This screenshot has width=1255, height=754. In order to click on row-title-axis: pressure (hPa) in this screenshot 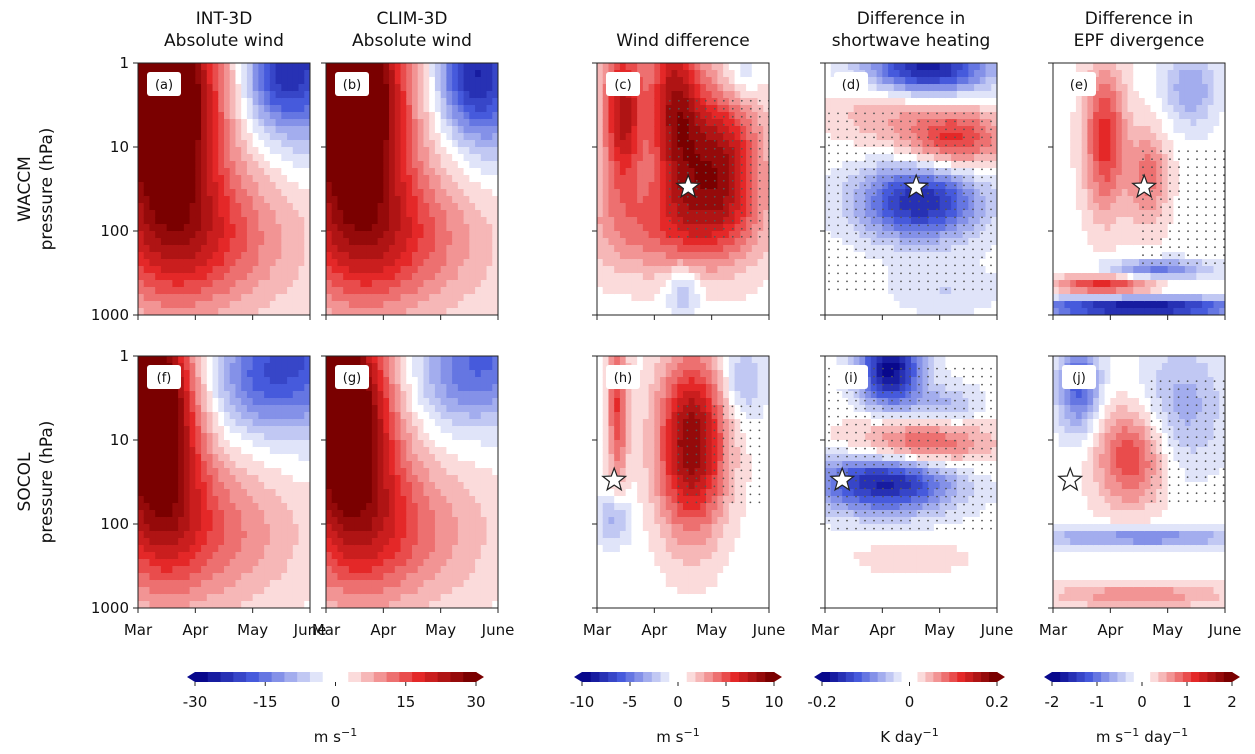, I will do `click(47, 189)`.